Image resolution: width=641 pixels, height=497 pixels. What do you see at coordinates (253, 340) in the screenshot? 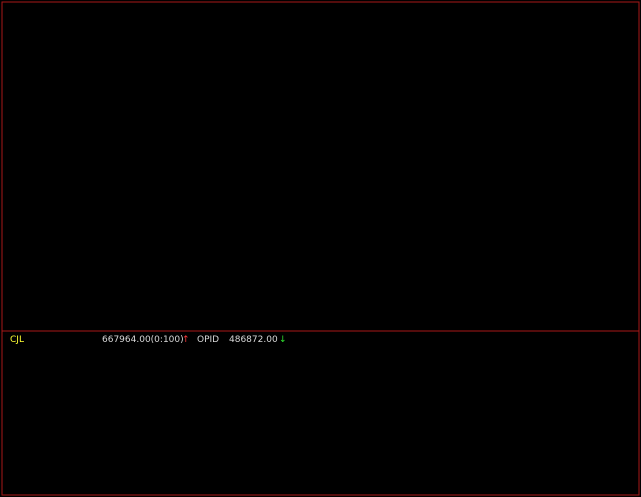
I see `indicator-value-2: 486872.00` at bounding box center [253, 340].